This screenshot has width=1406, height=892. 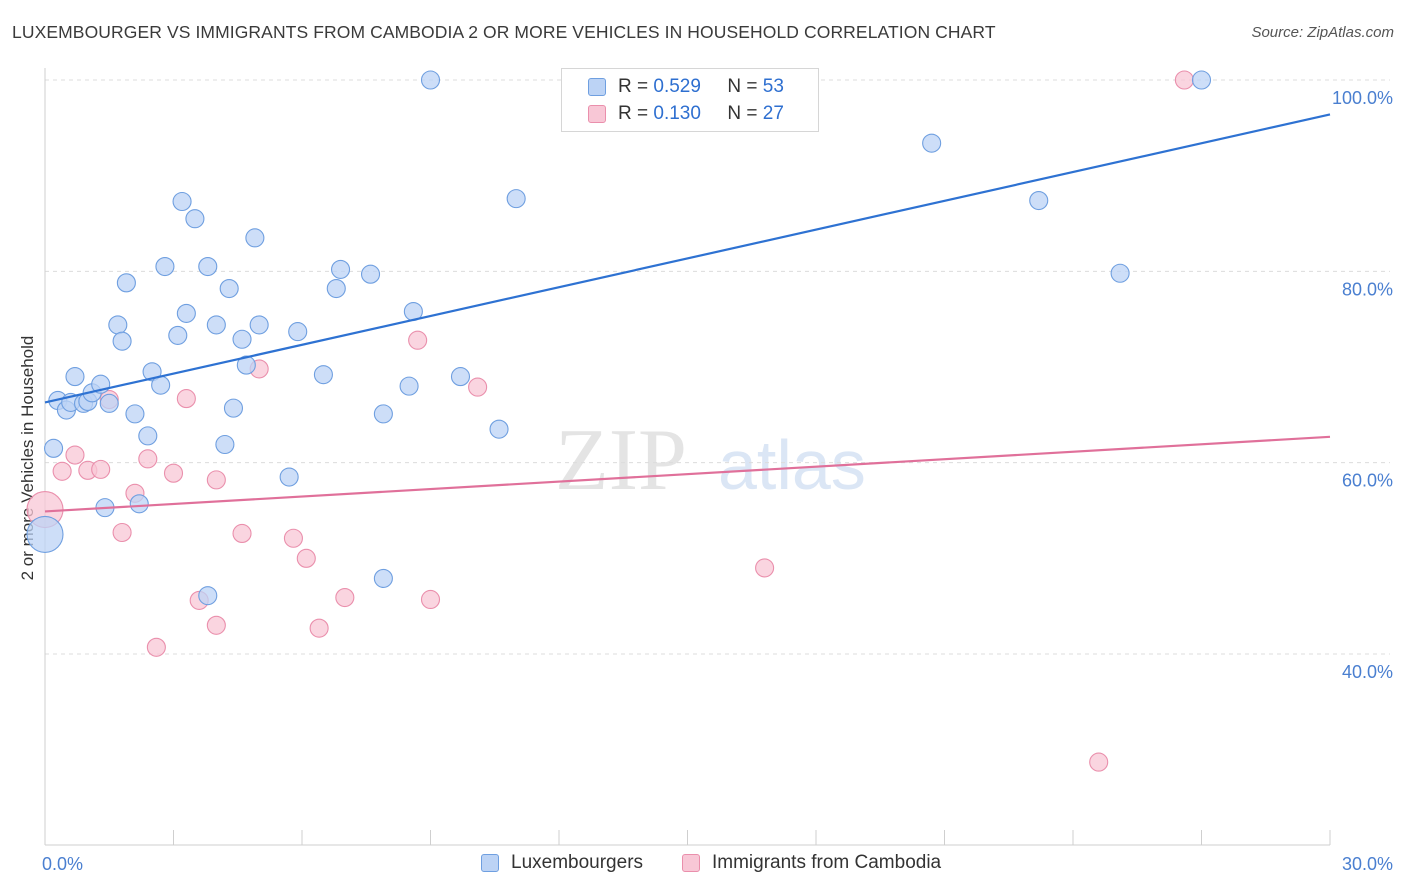 What do you see at coordinates (1367, 289) in the screenshot?
I see `y-tick-label: 80.0%` at bounding box center [1367, 289].